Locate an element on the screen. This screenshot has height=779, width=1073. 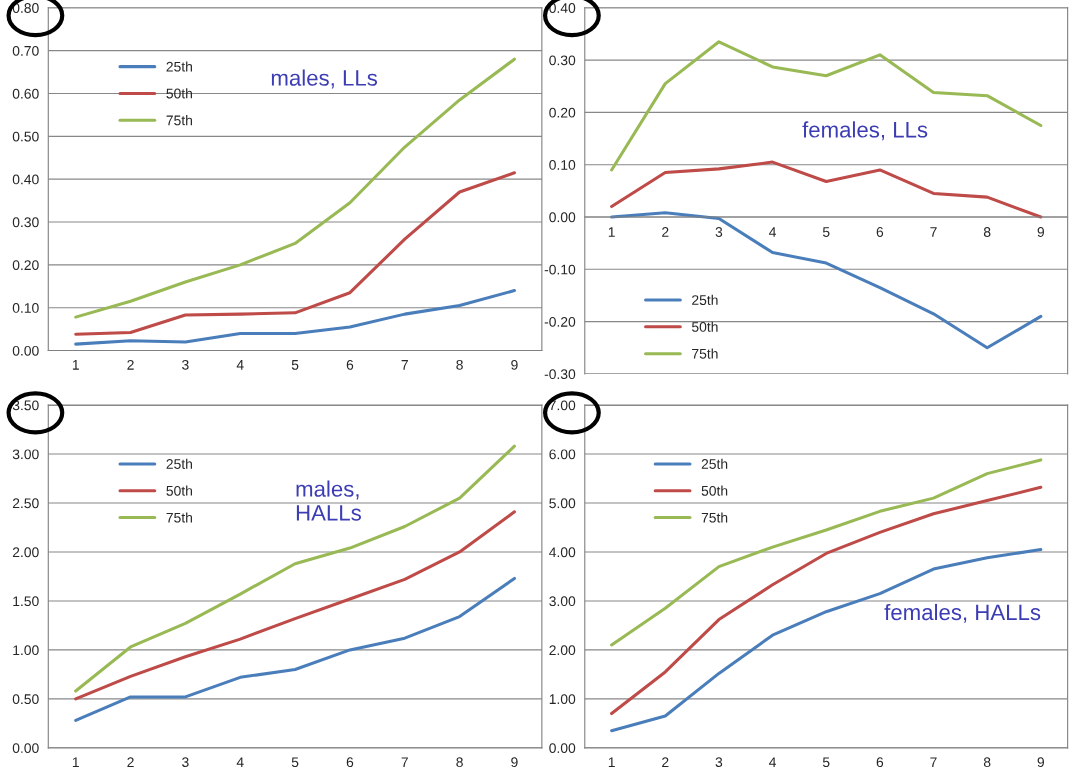
y-tick-label: 0.70 is located at coordinates (25, 50).